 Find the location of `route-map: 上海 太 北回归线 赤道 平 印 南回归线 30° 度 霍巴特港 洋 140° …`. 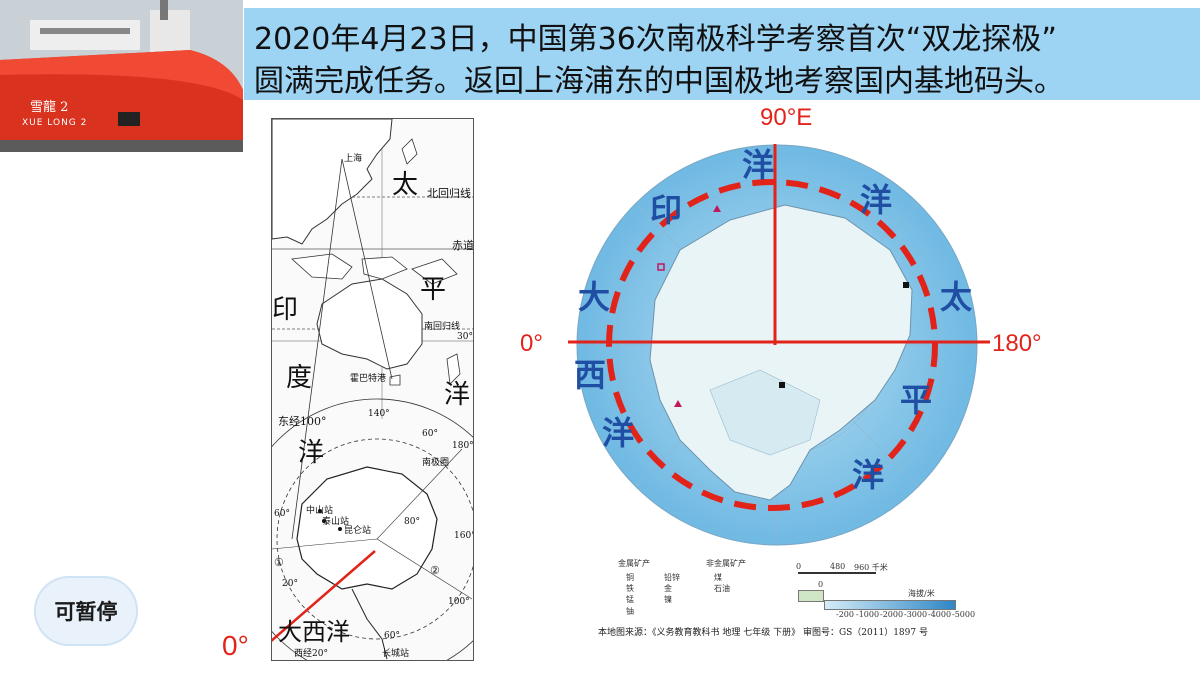

route-map: 上海 太 北回归线 赤道 平 印 南回归线 30° 度 霍巴特港 洋 140° … is located at coordinates (372, 389).